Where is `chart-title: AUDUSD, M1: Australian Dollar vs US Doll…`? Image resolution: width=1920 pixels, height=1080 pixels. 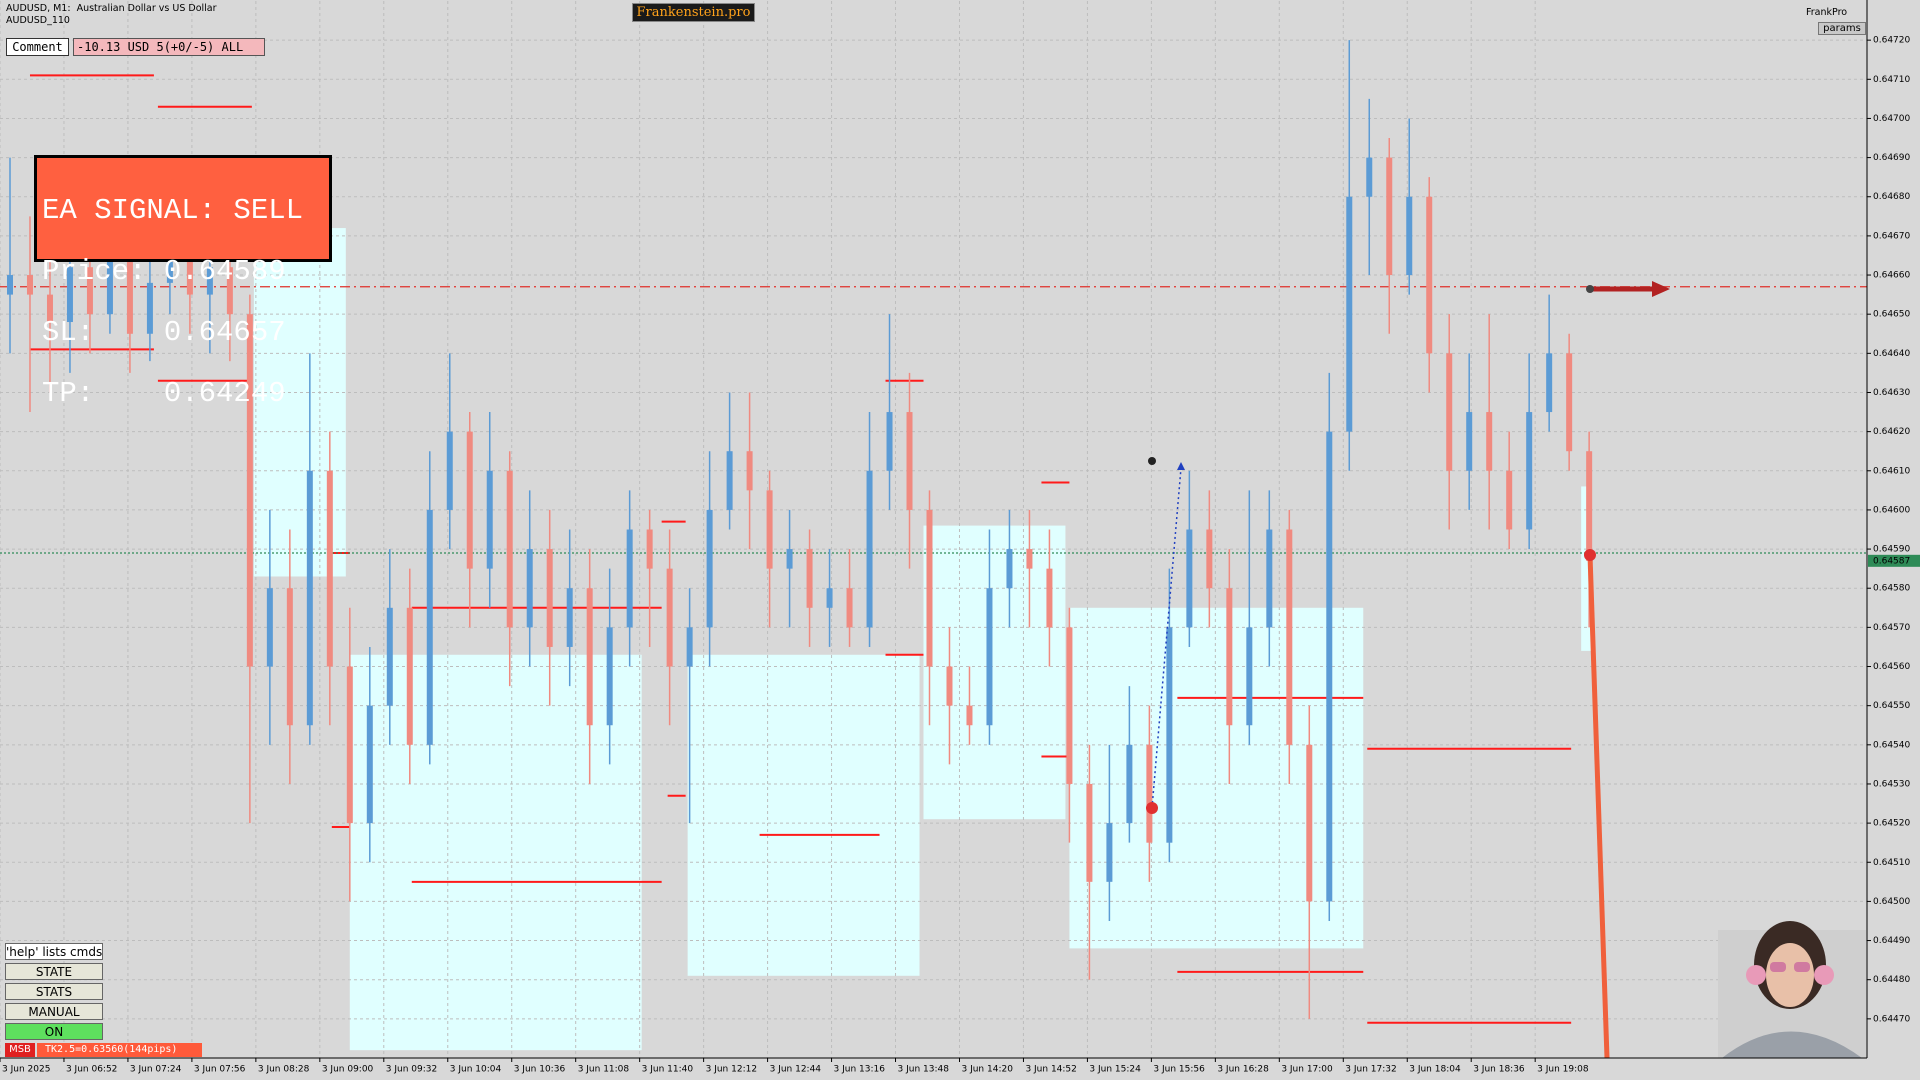
chart-title: AUDUSD, M1: Australian Dollar vs US Doll… is located at coordinates (111, 8).